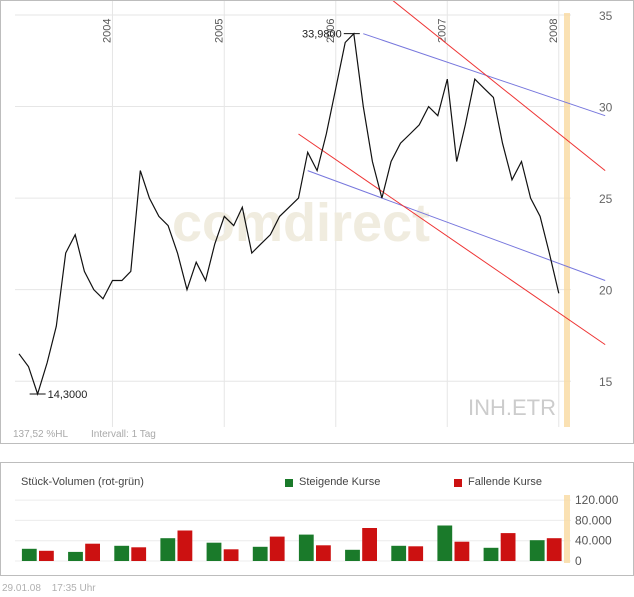 Image resolution: width=634 pixels, height=597 pixels. What do you see at coordinates (458, 483) in the screenshot?
I see `legend-down-swatch` at bounding box center [458, 483].